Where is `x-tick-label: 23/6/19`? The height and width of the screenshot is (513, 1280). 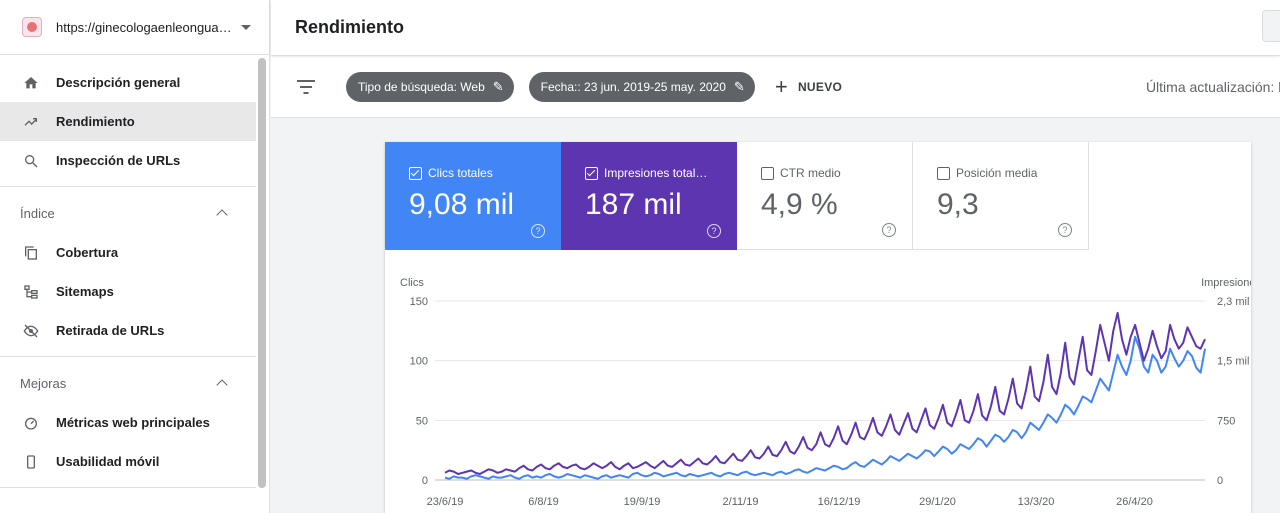
x-tick-label: 23/6/19 is located at coordinates (445, 502).